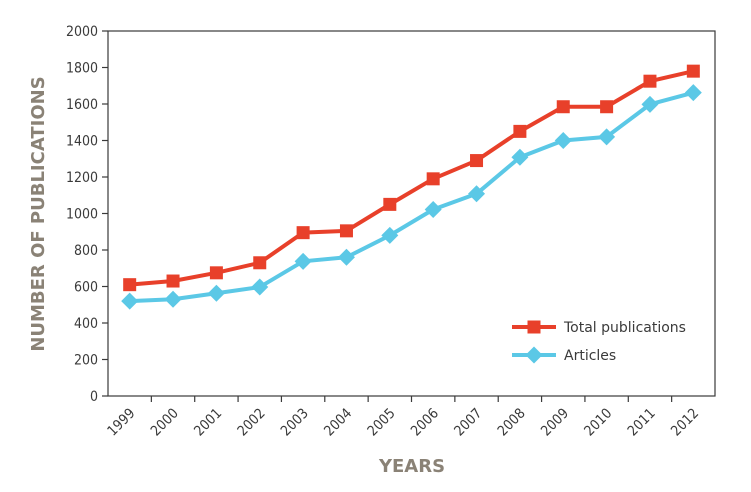 This screenshot has width=751, height=492. I want to click on x-tick-label: 2006, so click(425, 423).